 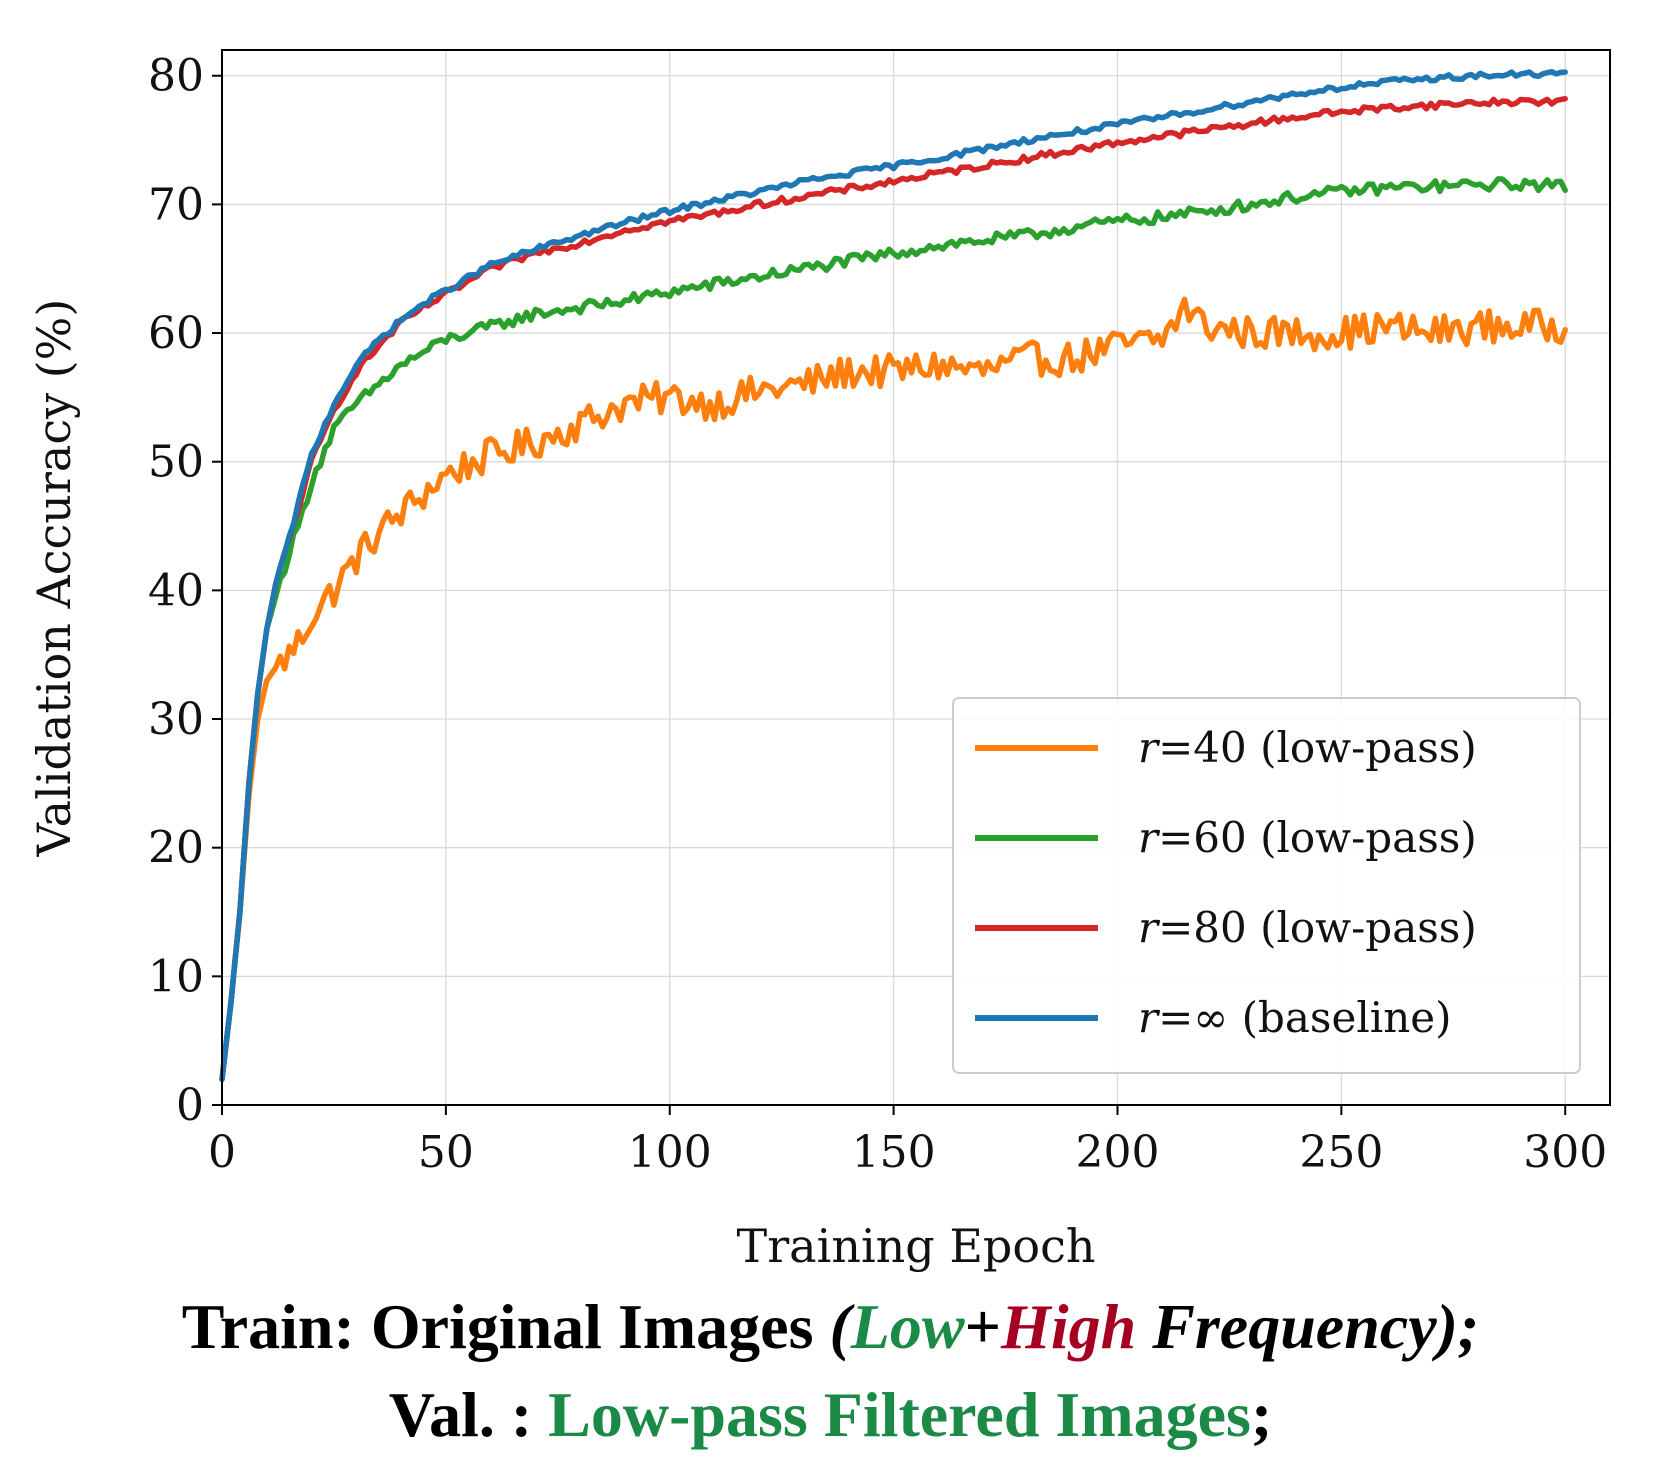 What do you see at coordinates (176, 204) in the screenshot?
I see `y-tick-label: 70` at bounding box center [176, 204].